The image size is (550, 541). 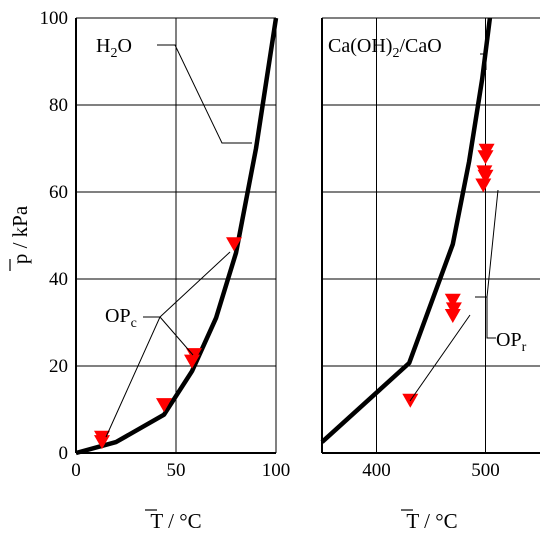 I want to click on y-tick-label: 40, so click(x=58, y=279).